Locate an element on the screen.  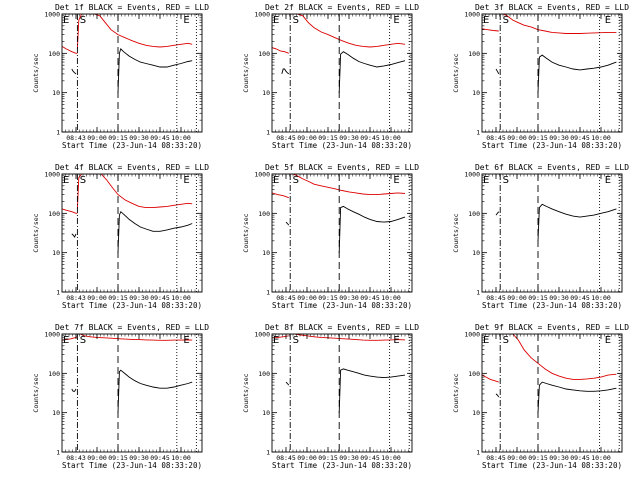
panel-title: Det 9f BLACK = Events, RED = LLD is located at coordinates (552, 327).